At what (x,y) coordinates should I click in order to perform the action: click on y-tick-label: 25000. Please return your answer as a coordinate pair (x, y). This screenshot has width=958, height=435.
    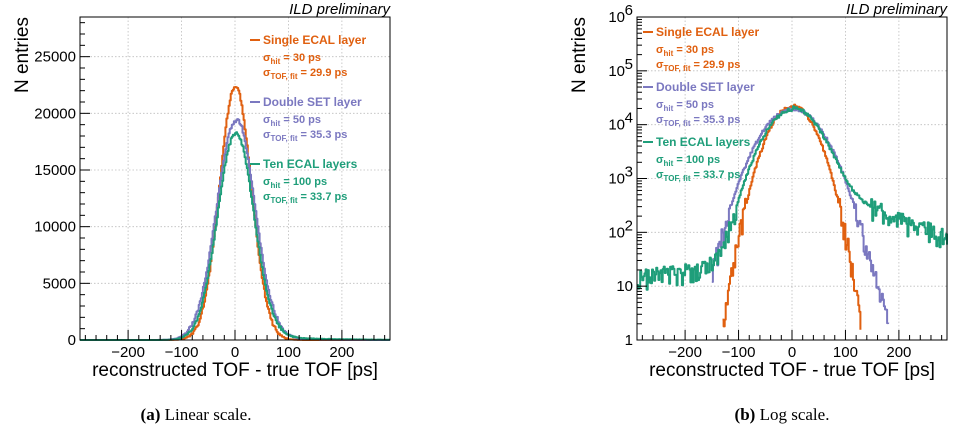
    Looking at the image, I should click on (55, 57).